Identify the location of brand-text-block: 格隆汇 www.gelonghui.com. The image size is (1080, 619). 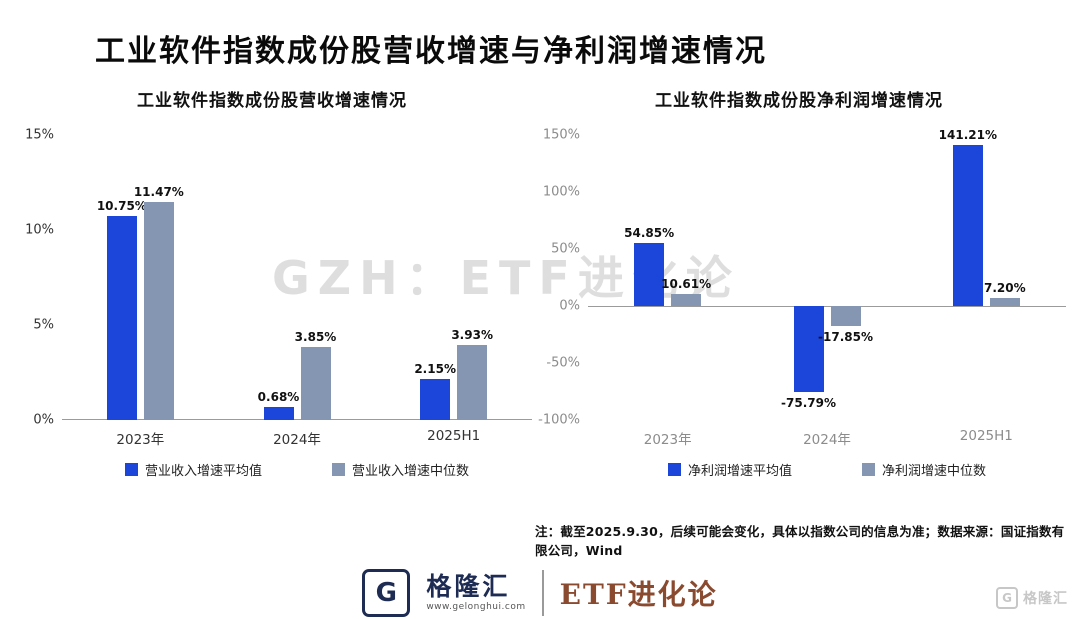
(476, 592).